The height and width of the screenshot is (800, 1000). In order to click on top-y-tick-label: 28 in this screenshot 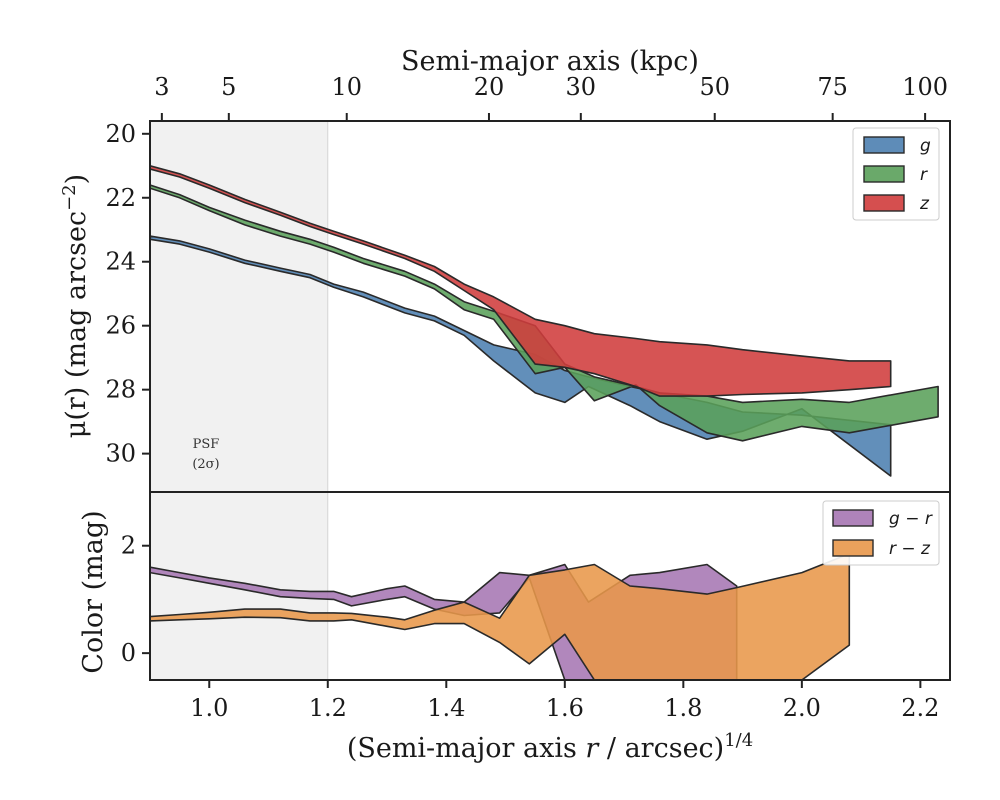, I will do `click(120, 390)`.